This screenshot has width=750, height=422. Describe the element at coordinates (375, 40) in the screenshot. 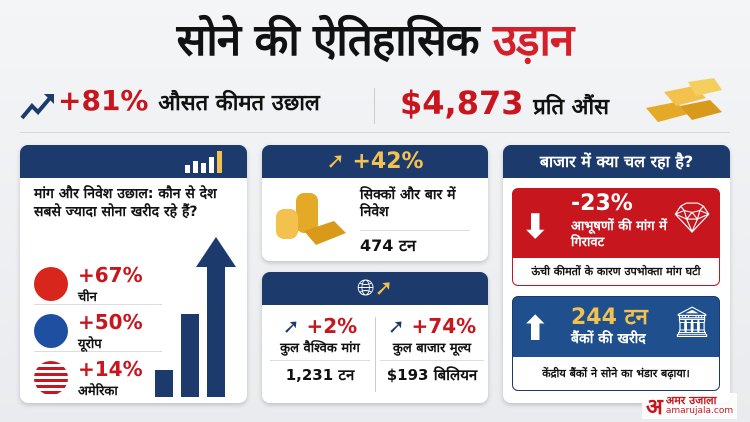

I see `page-title: सोने की ऐतिहासिक उड़ान` at that location.